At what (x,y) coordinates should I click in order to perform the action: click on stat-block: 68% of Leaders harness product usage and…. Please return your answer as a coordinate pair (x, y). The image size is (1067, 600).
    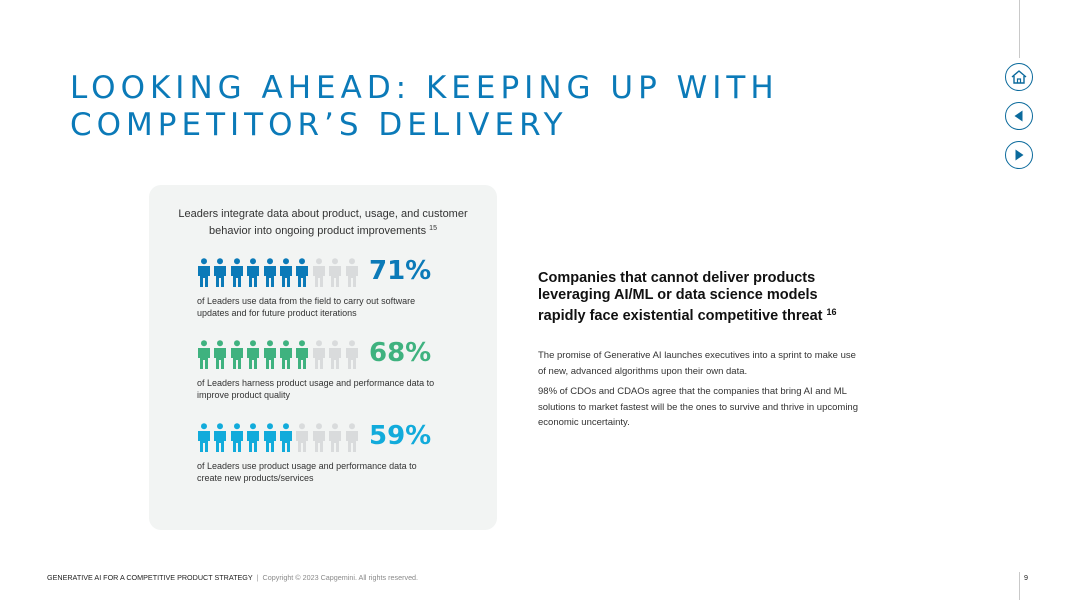
    Looking at the image, I should click on (327, 369).